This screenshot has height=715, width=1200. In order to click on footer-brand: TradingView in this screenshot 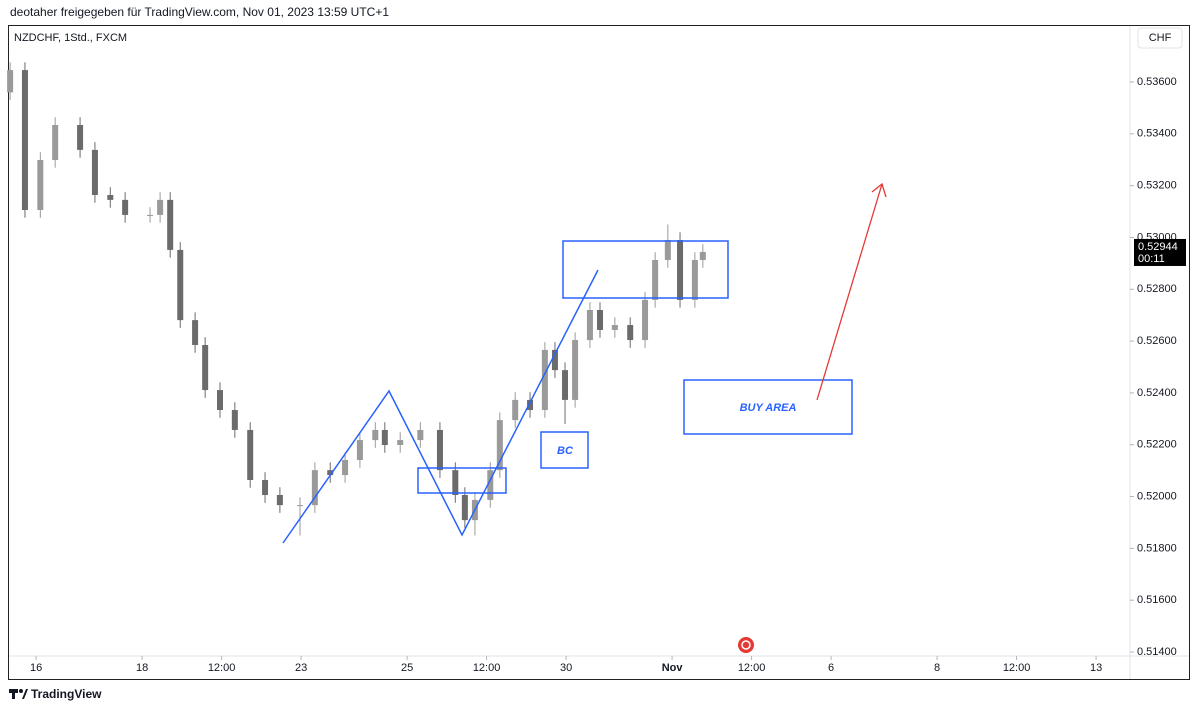, I will do `click(66, 694)`.